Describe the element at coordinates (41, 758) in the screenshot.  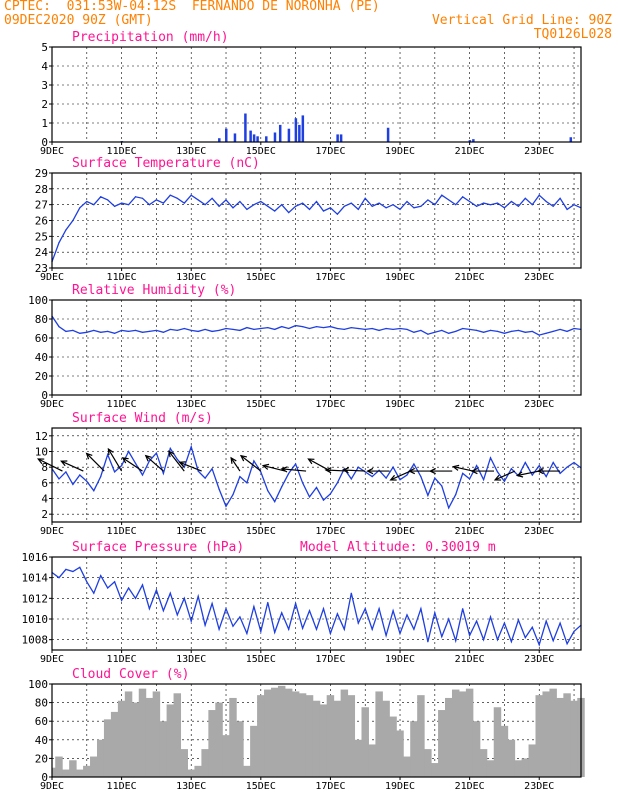
I see `cloud-ytick-label: 20` at that location.